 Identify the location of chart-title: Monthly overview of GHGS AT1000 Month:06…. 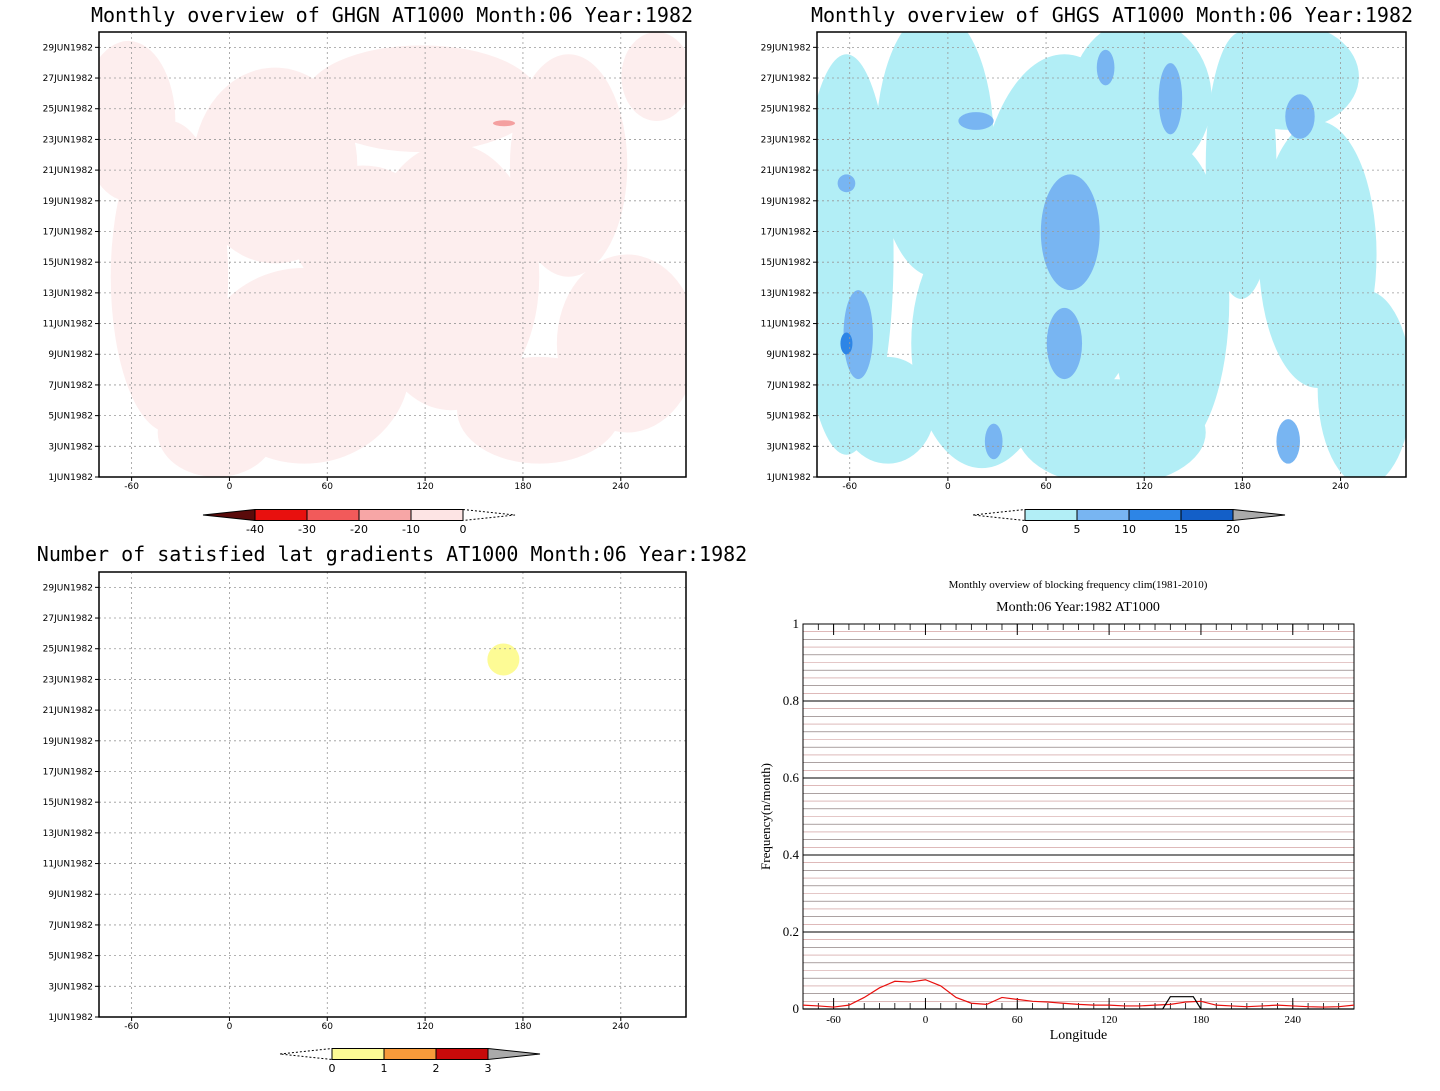
(1112, 15).